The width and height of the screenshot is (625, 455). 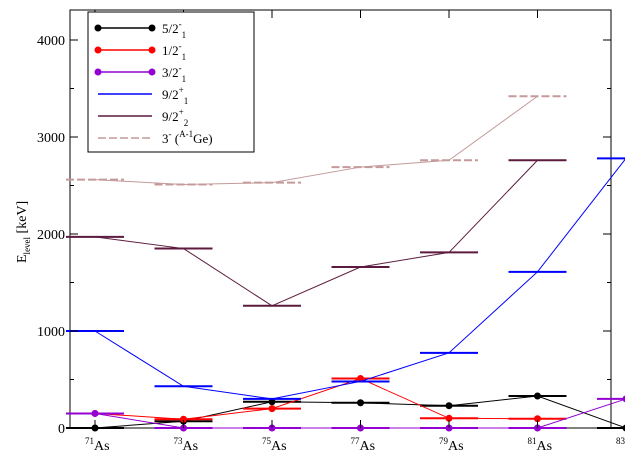 What do you see at coordinates (444, 441) in the screenshot?
I see `x-tick-mass: 79` at bounding box center [444, 441].